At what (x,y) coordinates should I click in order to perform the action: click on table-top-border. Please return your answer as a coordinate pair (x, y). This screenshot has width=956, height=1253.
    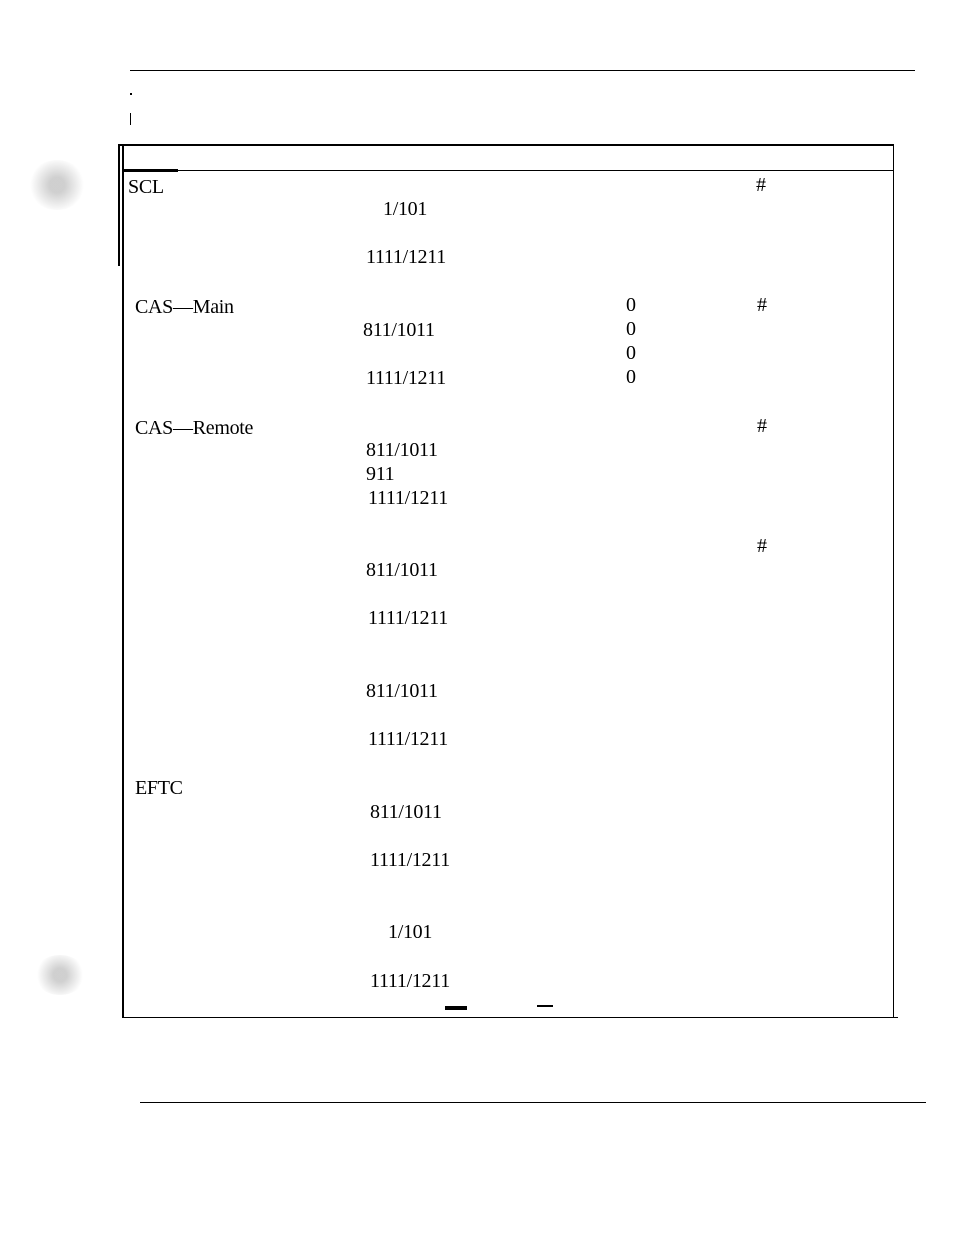
    Looking at the image, I should click on (506, 145).